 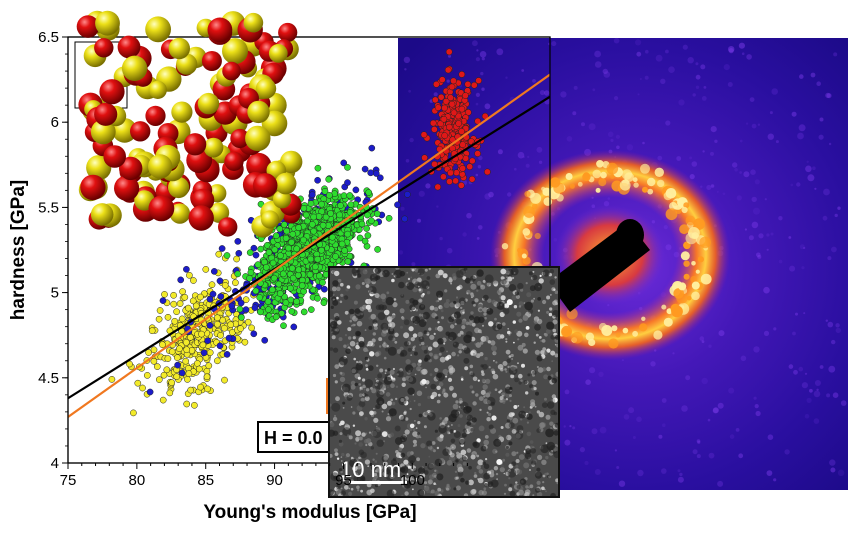 I want to click on scale-bar, so click(x=378, y=482).